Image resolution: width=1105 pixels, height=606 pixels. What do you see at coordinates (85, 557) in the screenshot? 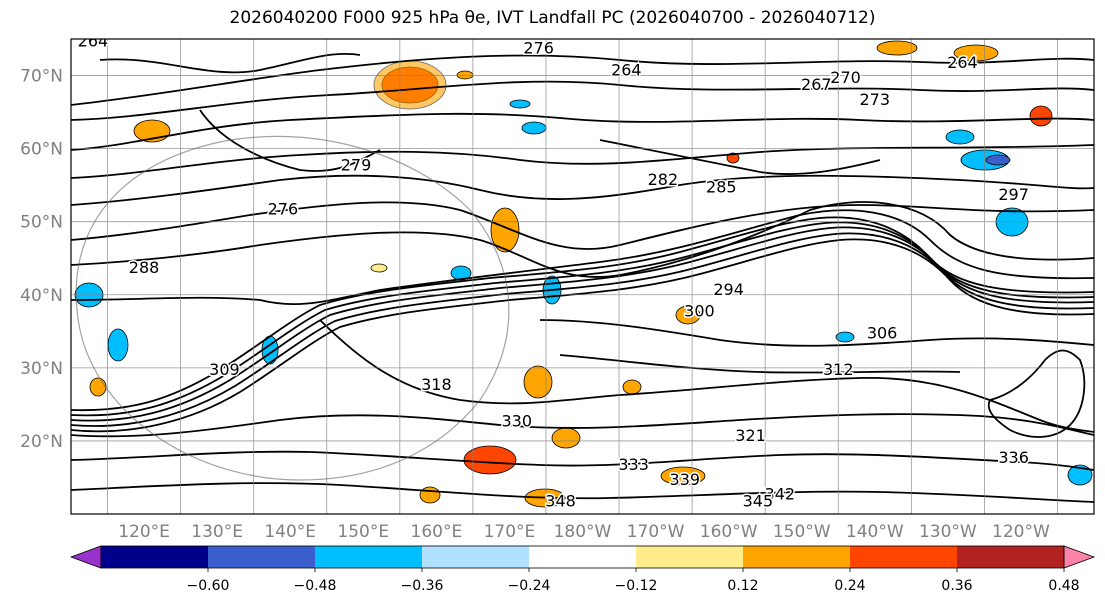
I see `colorbar-extend-min` at bounding box center [85, 557].